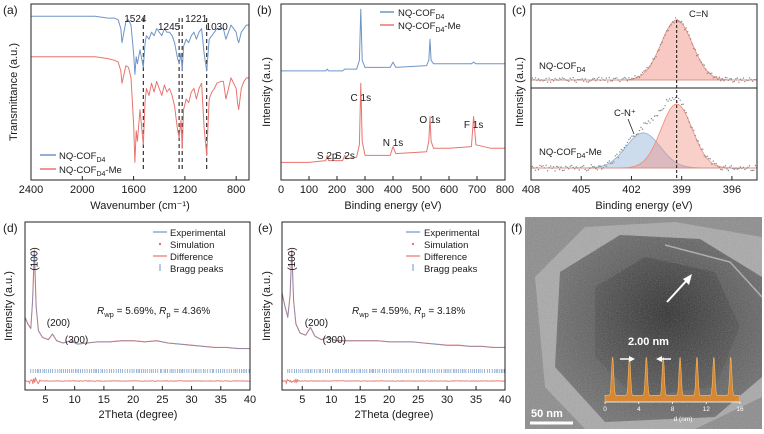 The height and width of the screenshot is (434, 764). I want to click on profile-tick-label-2: 8, so click(673, 409).